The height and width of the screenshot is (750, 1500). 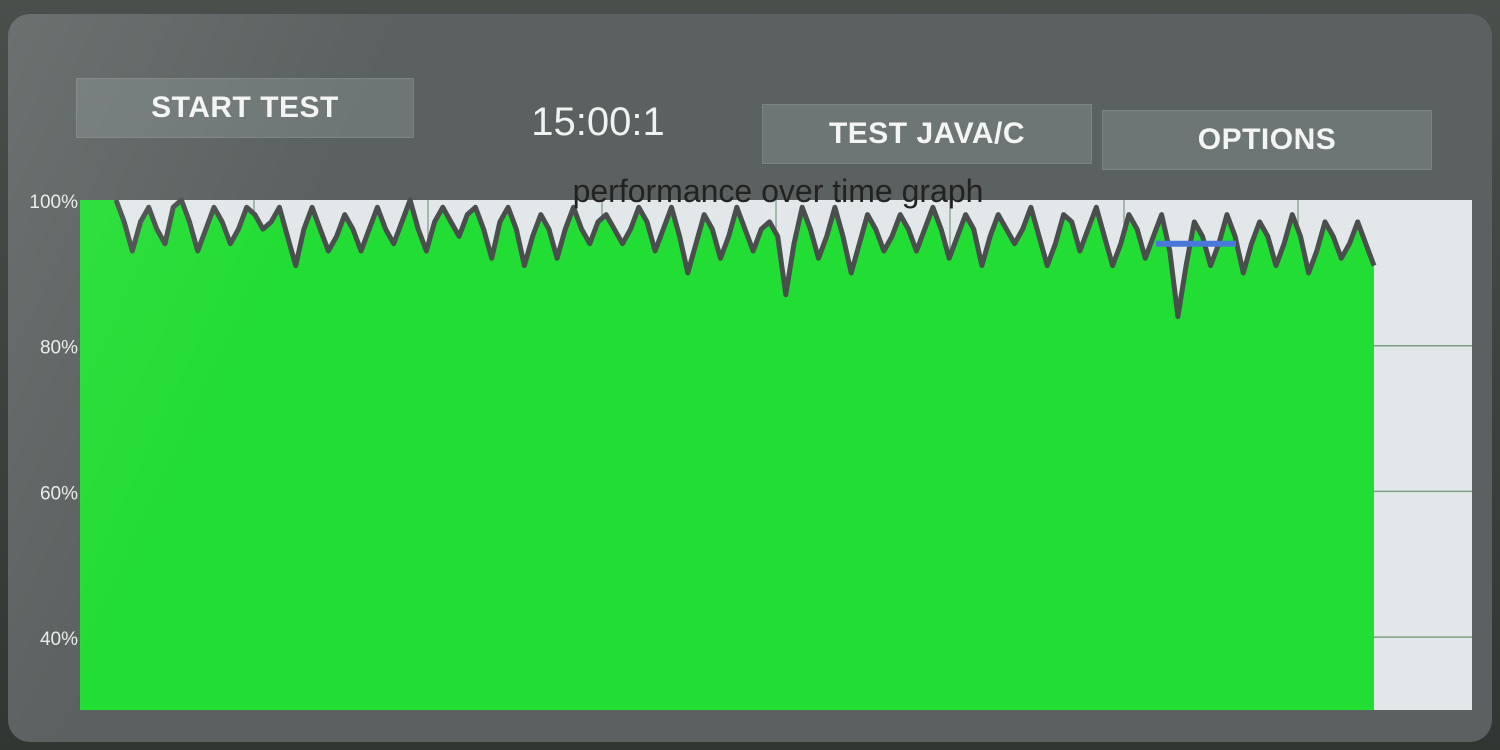 I want to click on start-test-button: START TEST, so click(x=245, y=108).